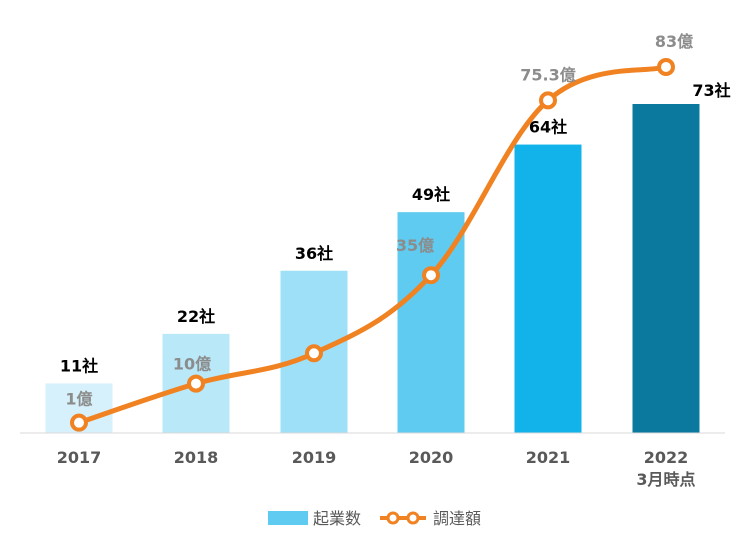  What do you see at coordinates (711, 90) in the screenshot?
I see `bar-value-label: 73社` at bounding box center [711, 90].